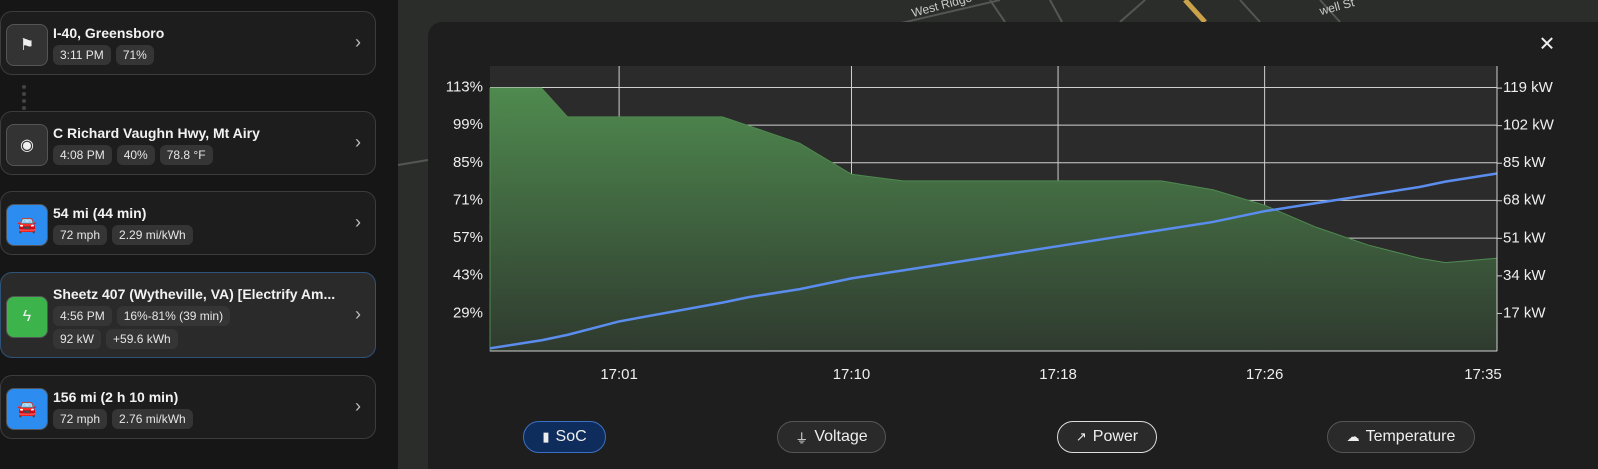 The height and width of the screenshot is (469, 1598). I want to click on chip-row: 4:08 PM 40% 78.8 °F, so click(133, 155).